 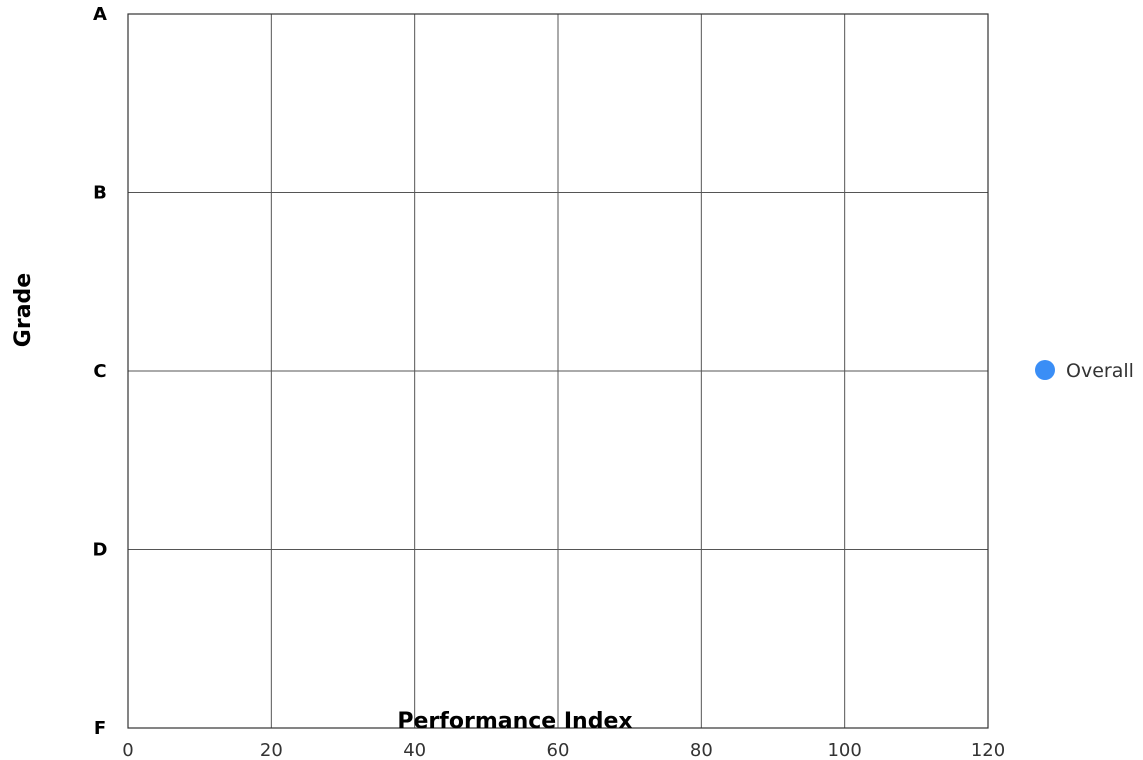 I want to click on x-tick-label: 0, so click(x=127, y=750).